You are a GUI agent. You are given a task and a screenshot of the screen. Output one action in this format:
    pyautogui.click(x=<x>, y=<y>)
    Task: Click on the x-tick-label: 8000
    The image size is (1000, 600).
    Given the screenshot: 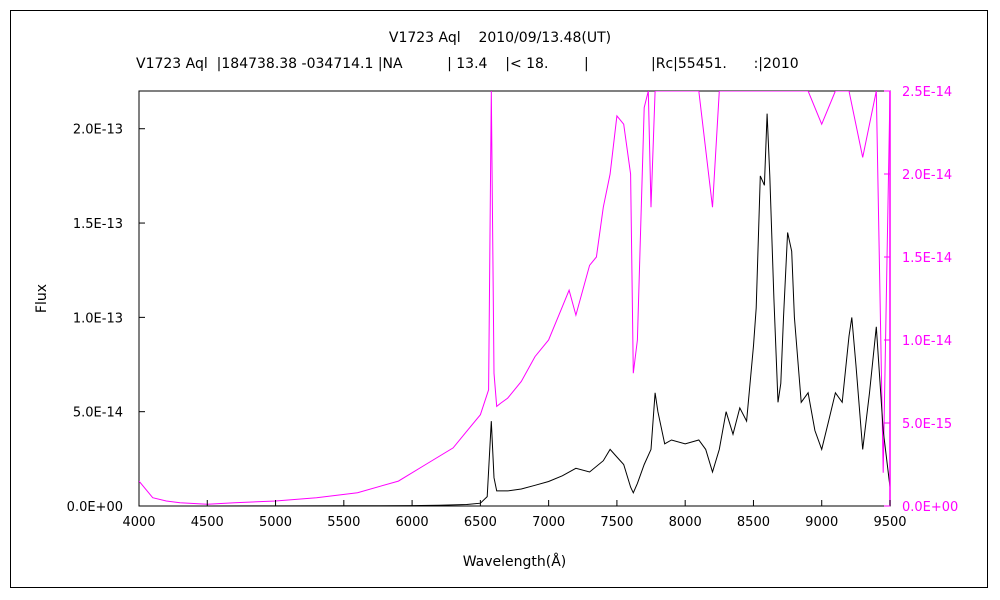 What is the action you would take?
    pyautogui.click(x=685, y=522)
    